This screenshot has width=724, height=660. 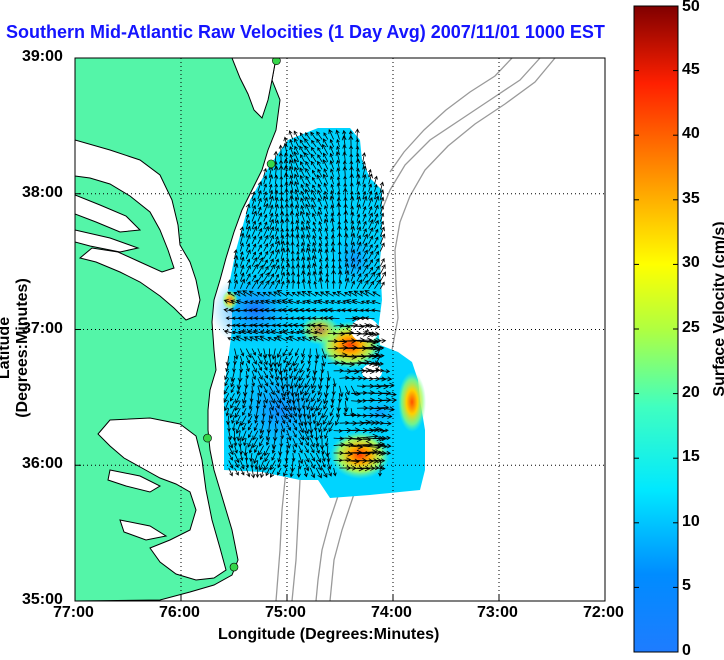 What do you see at coordinates (691, 198) in the screenshot?
I see `colorbar-tick-label: 35` at bounding box center [691, 198].